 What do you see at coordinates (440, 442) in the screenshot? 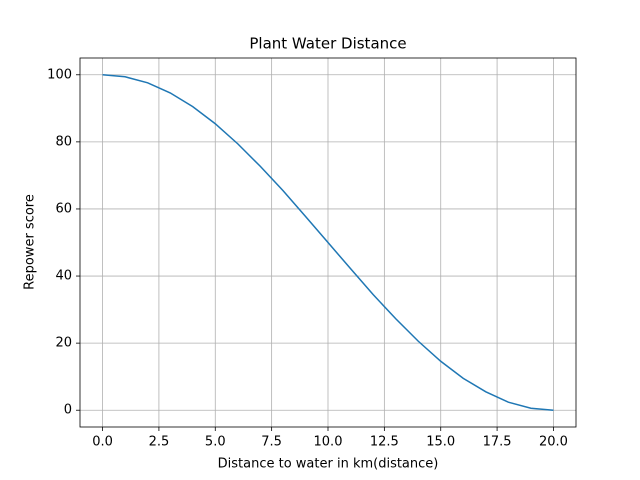
I see `x-tick-label: 15.0` at bounding box center [440, 442].